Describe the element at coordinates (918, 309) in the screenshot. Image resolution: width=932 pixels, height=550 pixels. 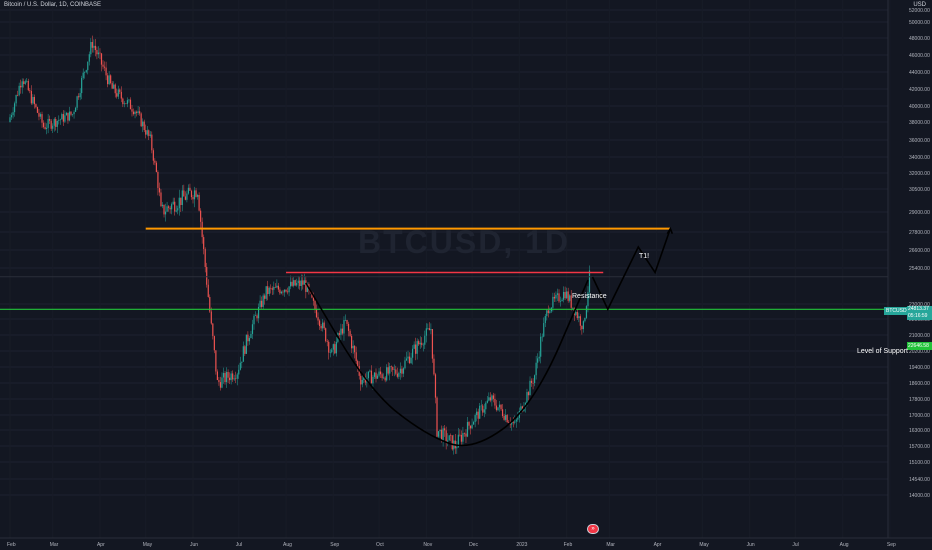
I see `last-price-value: 24813.37` at that location.